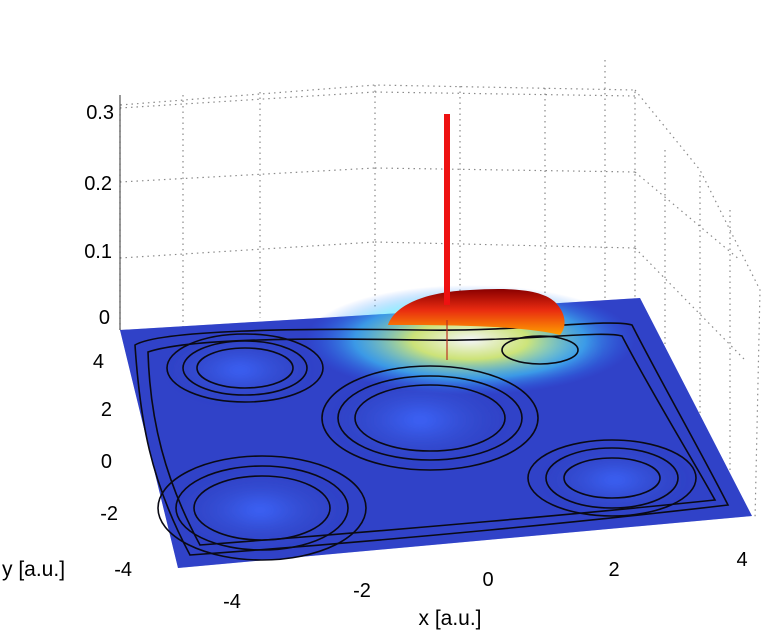 This screenshot has width=771, height=634. Describe the element at coordinates (106, 462) in the screenshot. I see `y-tick-label: 0` at that location.